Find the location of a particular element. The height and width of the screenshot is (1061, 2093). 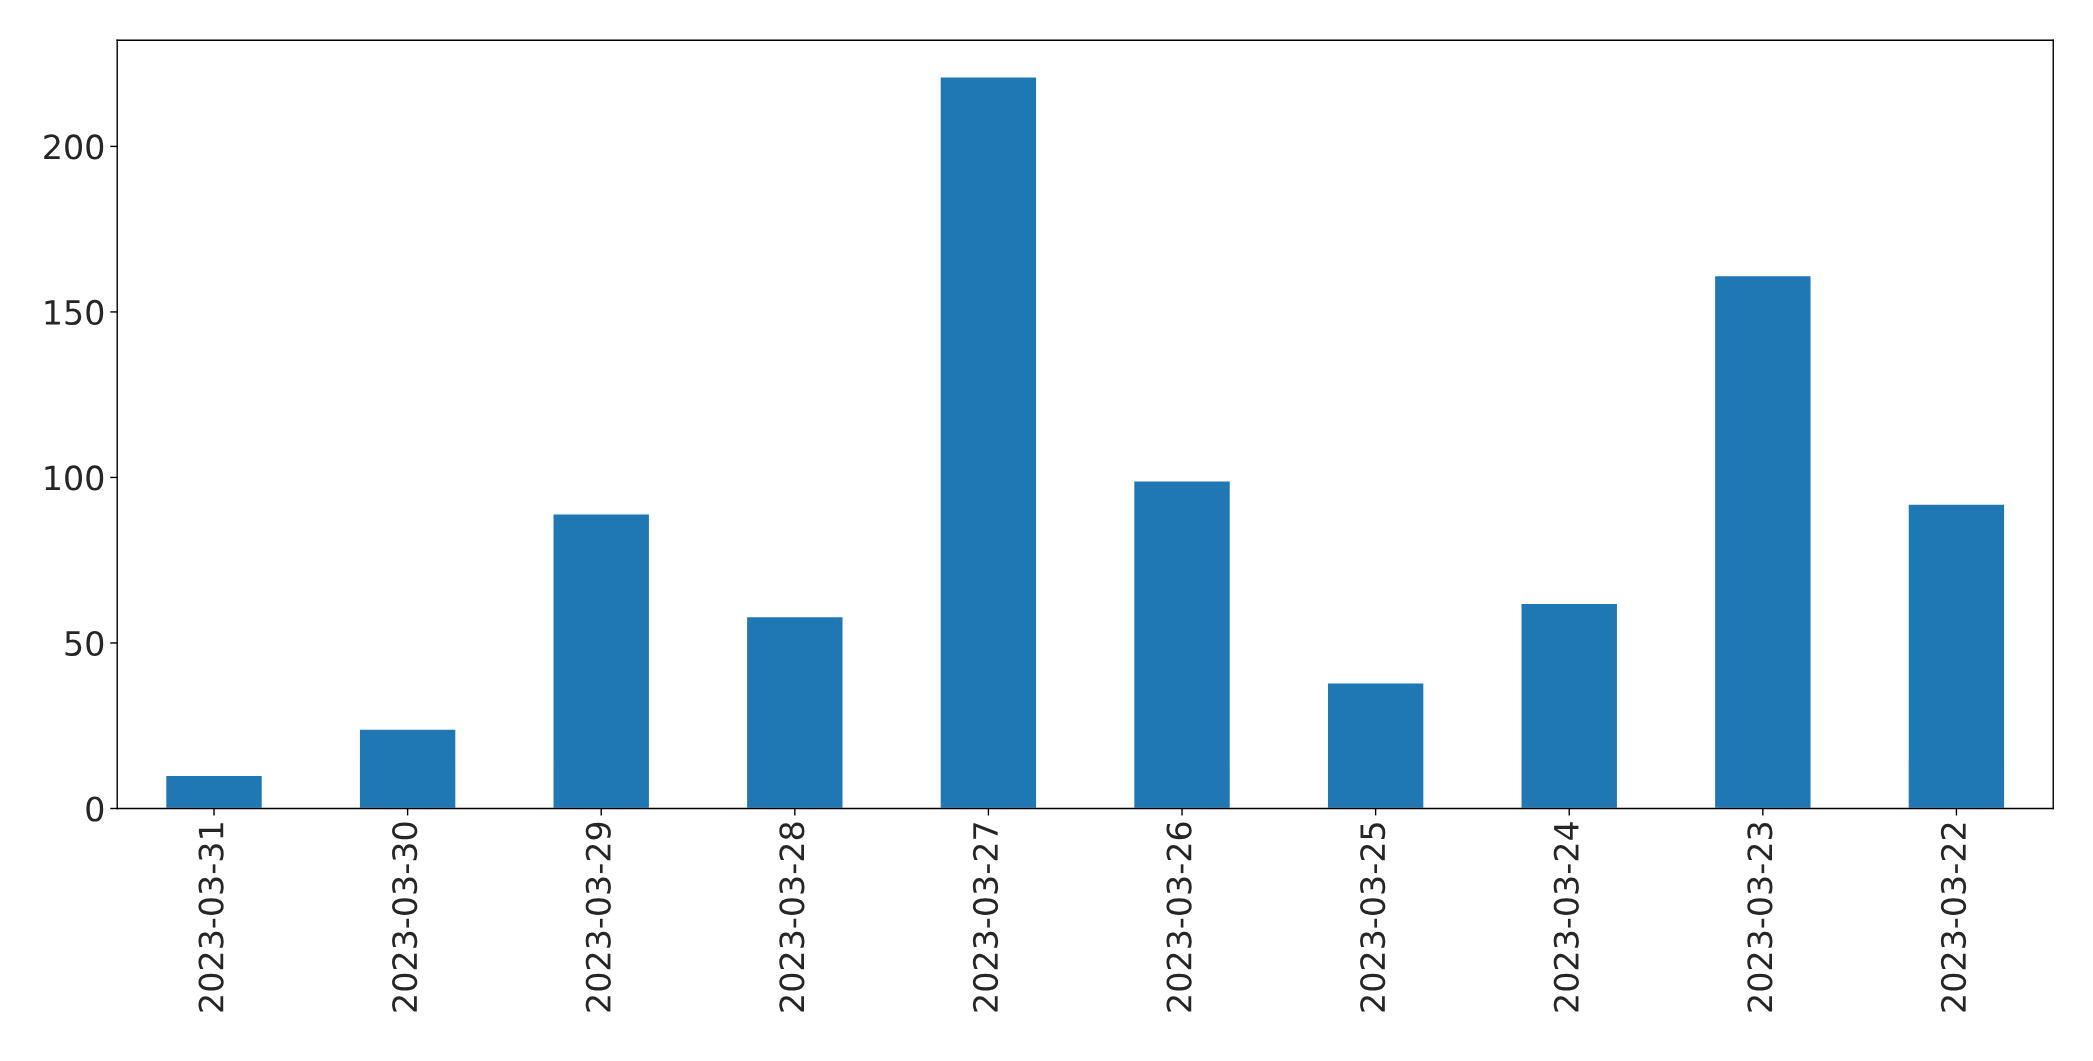

x-tick-label: 2023-03-31 is located at coordinates (211, 917).